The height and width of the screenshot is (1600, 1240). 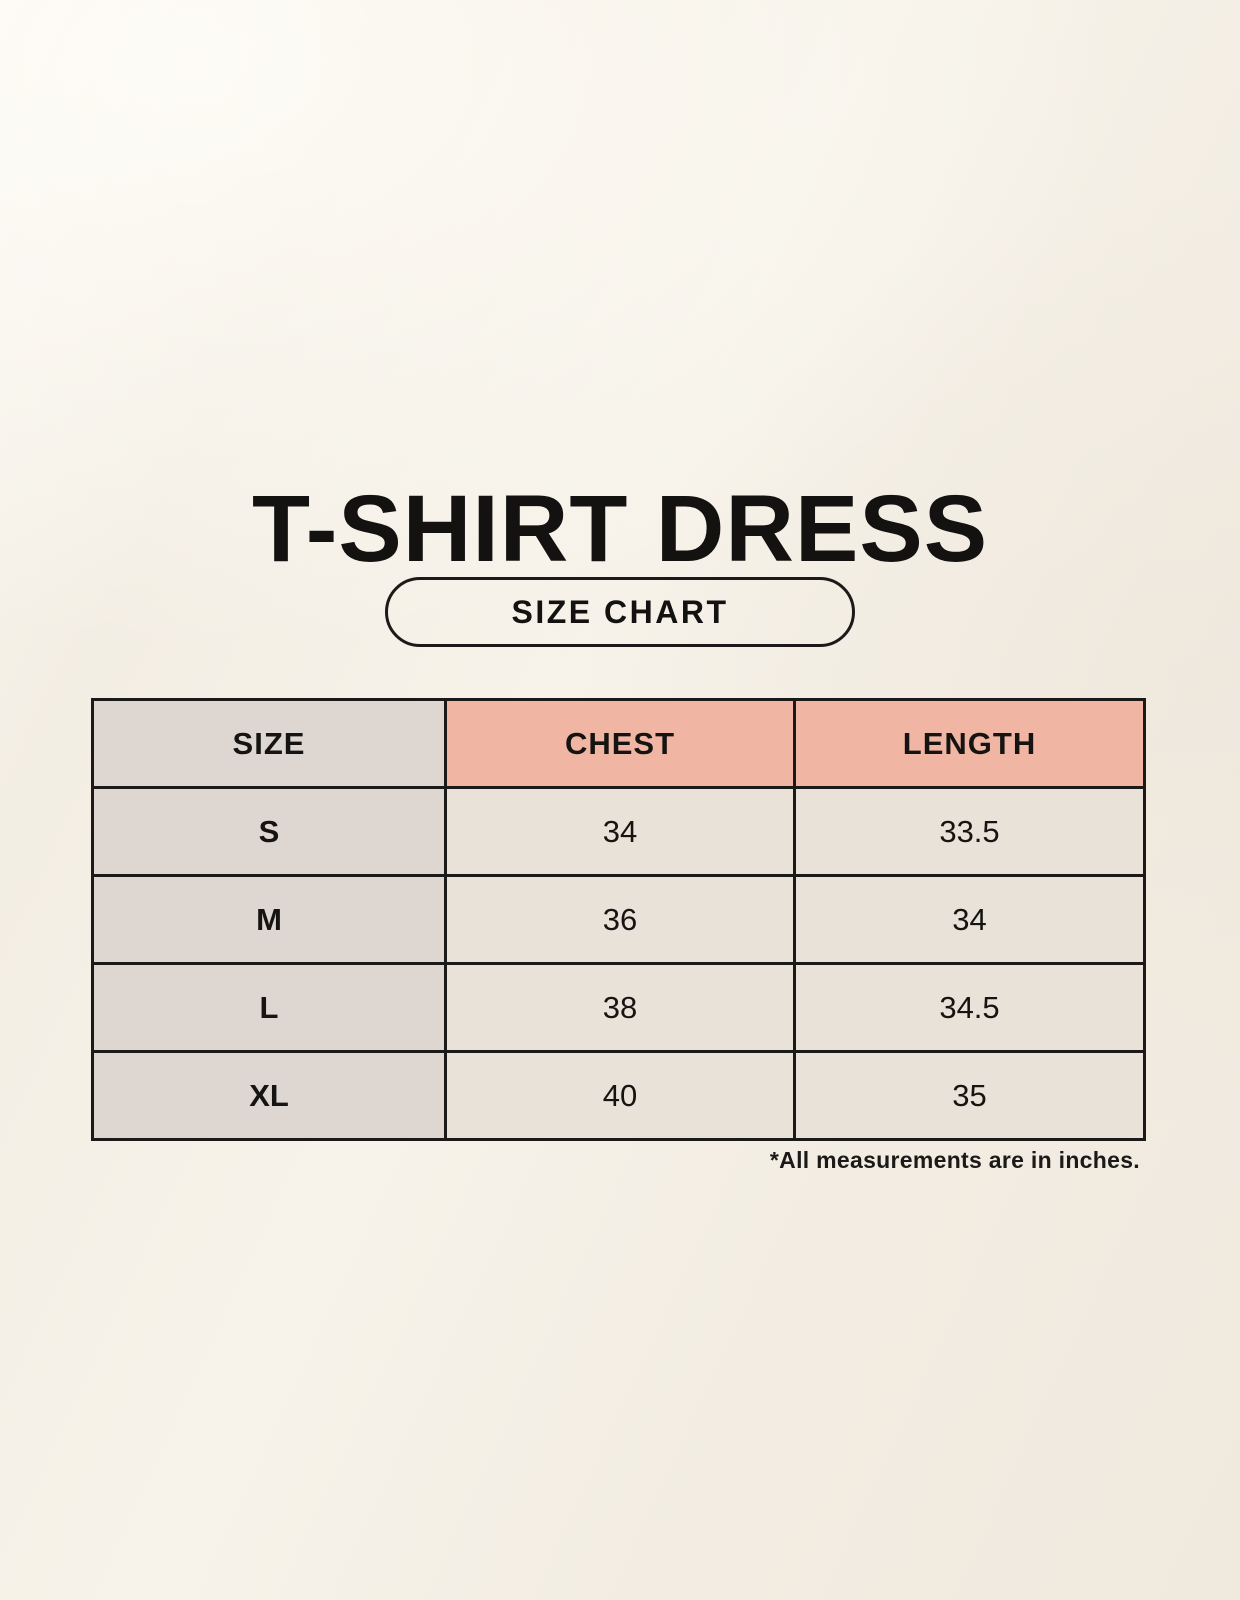 What do you see at coordinates (969, 743) in the screenshot?
I see `column-header-length: LENGTH` at bounding box center [969, 743].